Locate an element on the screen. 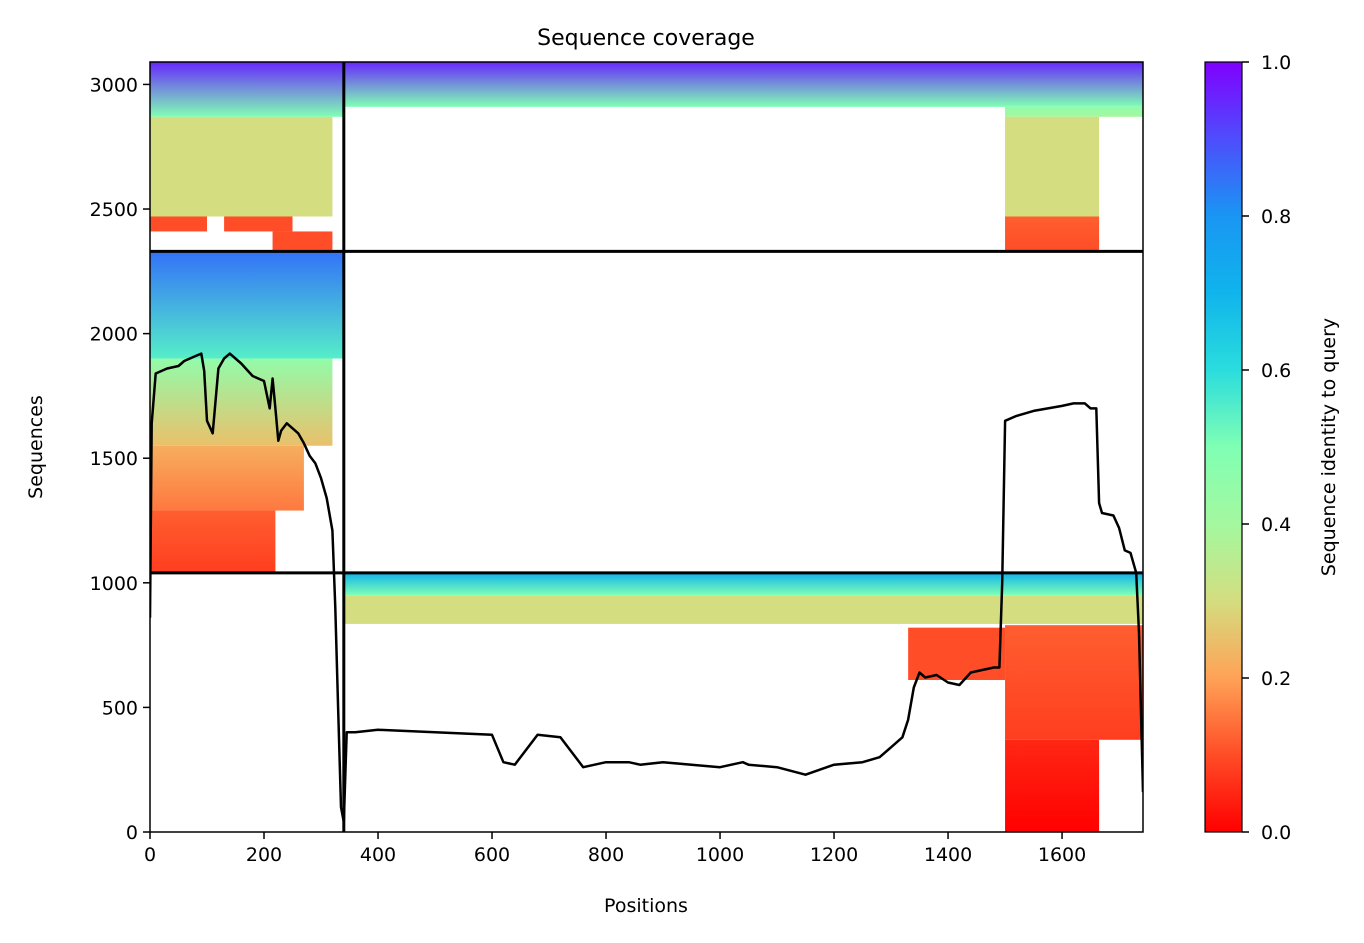 This screenshot has height=943, width=1364. colorbar-gradient is located at coordinates (1223, 447).